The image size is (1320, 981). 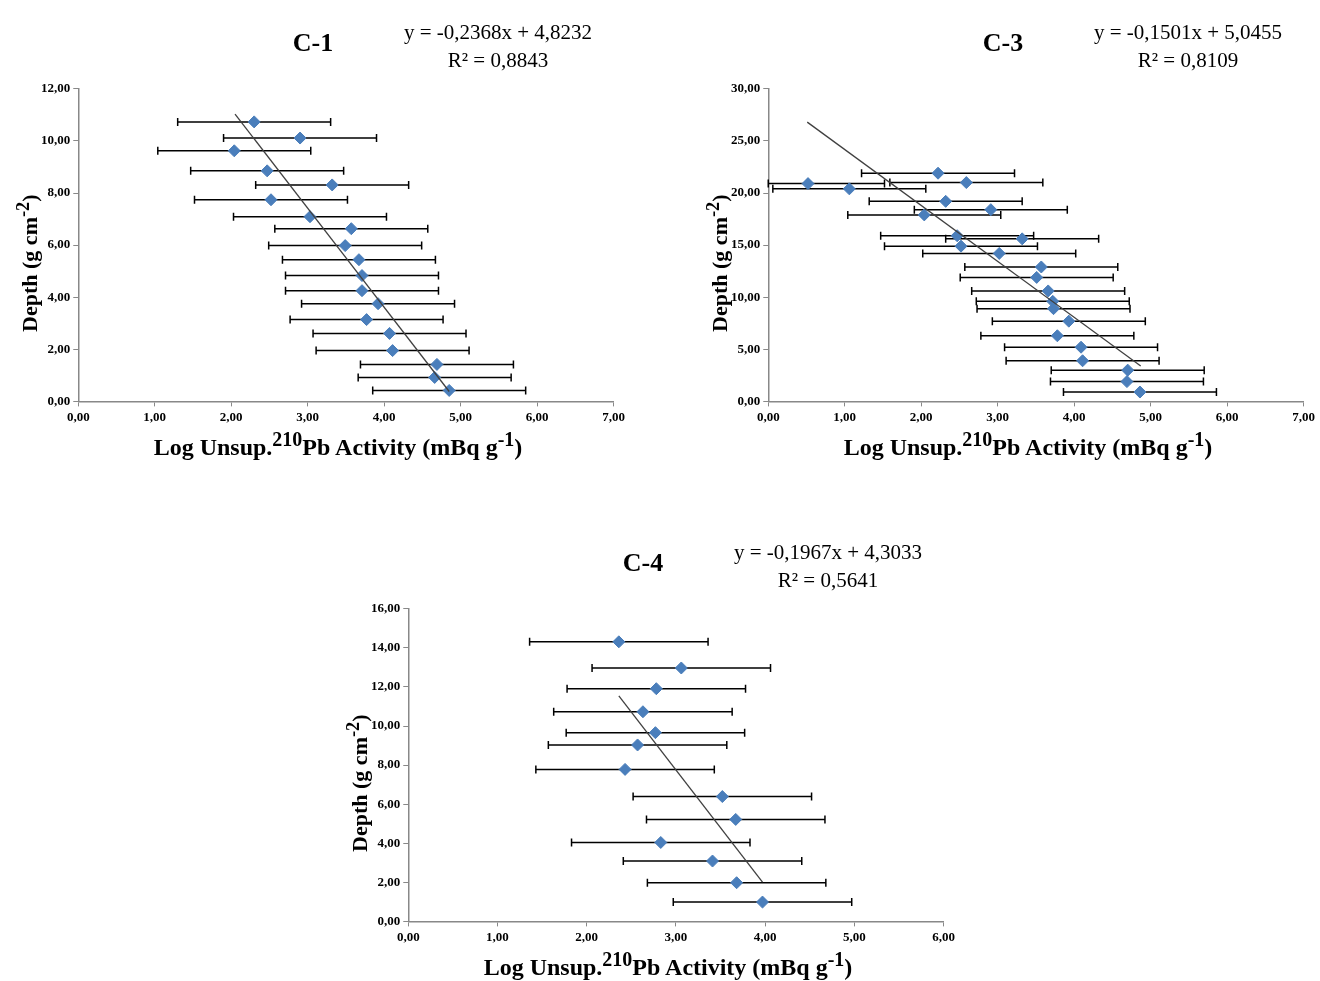 I want to click on chart-title: C-4, so click(x=643, y=563).